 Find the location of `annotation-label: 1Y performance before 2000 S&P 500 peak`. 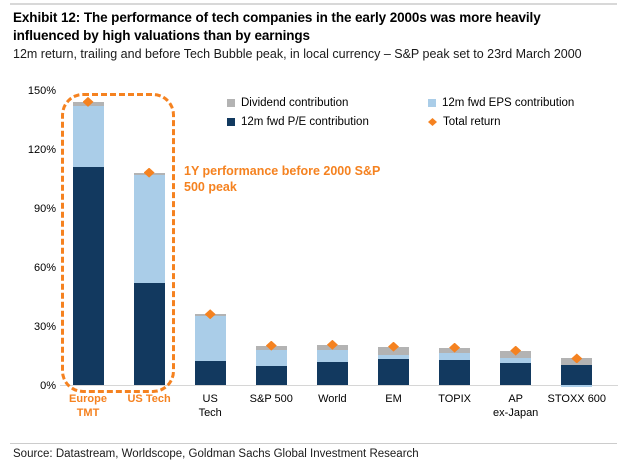

annotation-label: 1Y performance before 2000 S&P 500 peak is located at coordinates (282, 179).